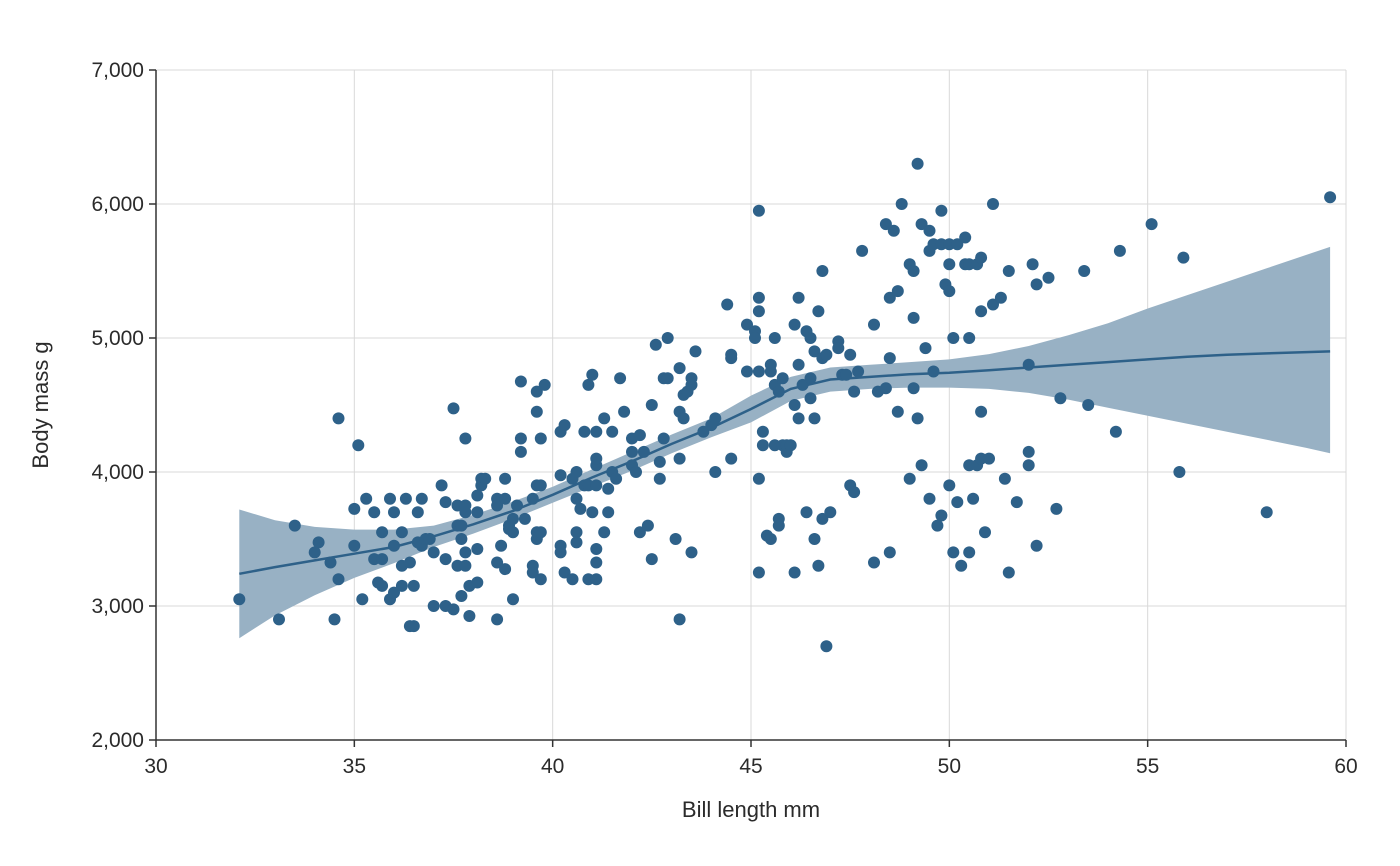 The height and width of the screenshot is (866, 1400). I want to click on x-tick-label: 50, so click(949, 766).